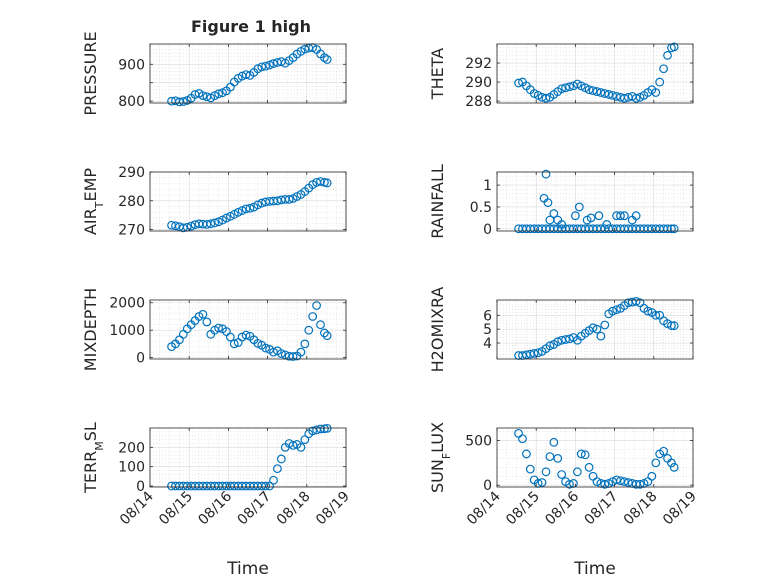 The width and height of the screenshot is (778, 583). Describe the element at coordinates (251, 26) in the screenshot. I see `figure-title: Figure 1 high` at that location.